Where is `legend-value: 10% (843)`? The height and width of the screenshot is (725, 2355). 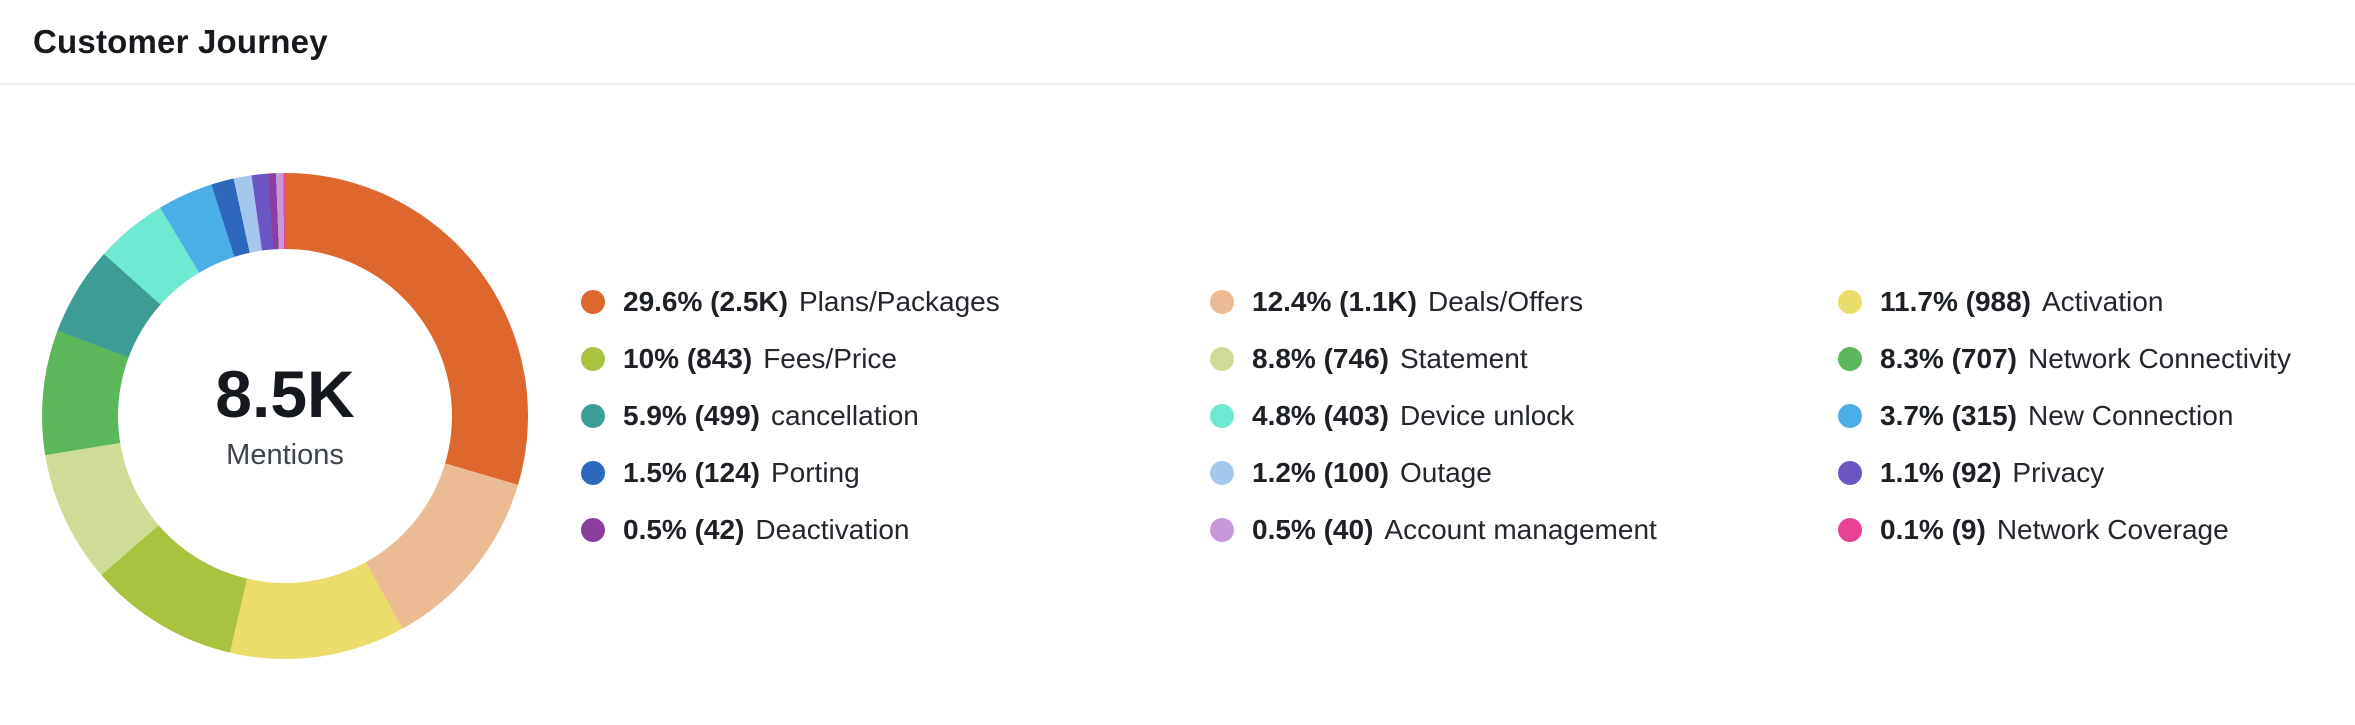
legend-value: 10% (843) is located at coordinates (688, 358).